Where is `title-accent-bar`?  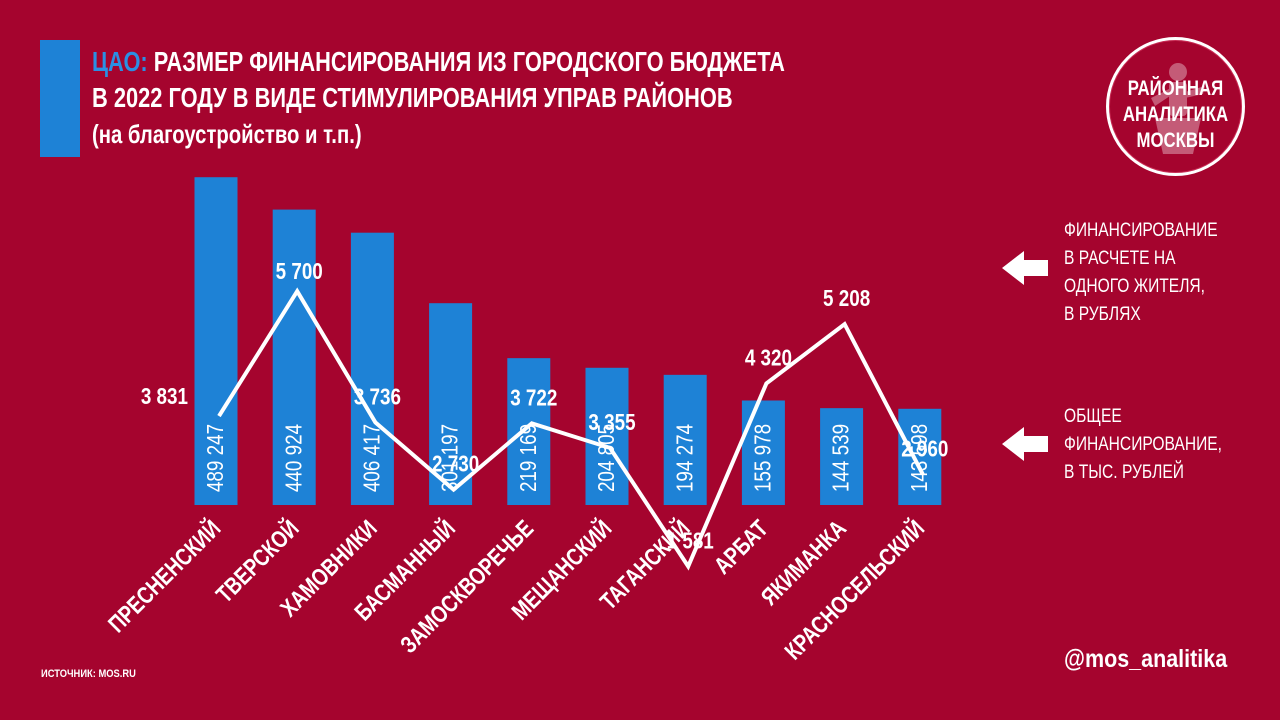
title-accent-bar is located at coordinates (60, 98).